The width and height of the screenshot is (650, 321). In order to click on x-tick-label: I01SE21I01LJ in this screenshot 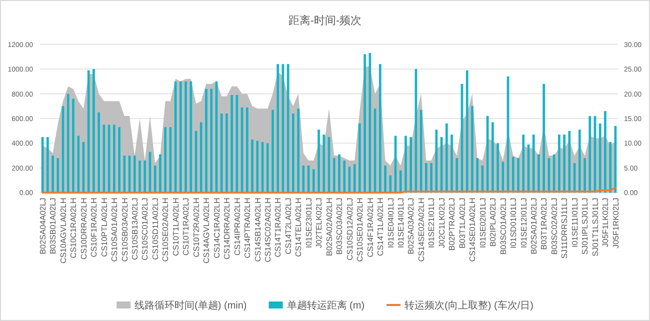, I will do `click(431, 223)`.